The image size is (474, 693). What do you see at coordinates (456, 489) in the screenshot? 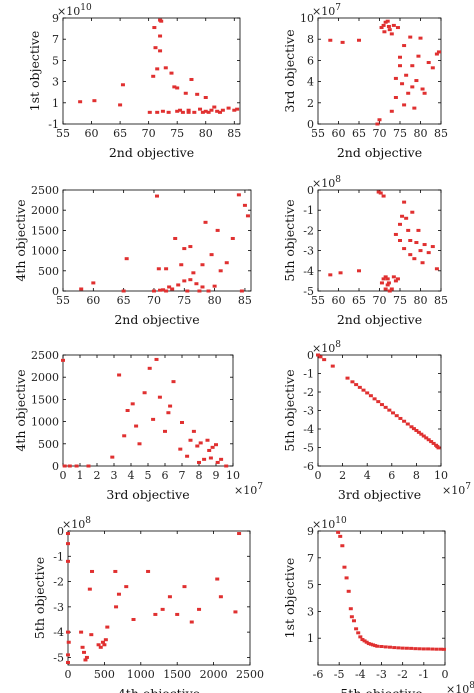
I see `x-exponent-label: ×10⁷` at bounding box center [456, 489].